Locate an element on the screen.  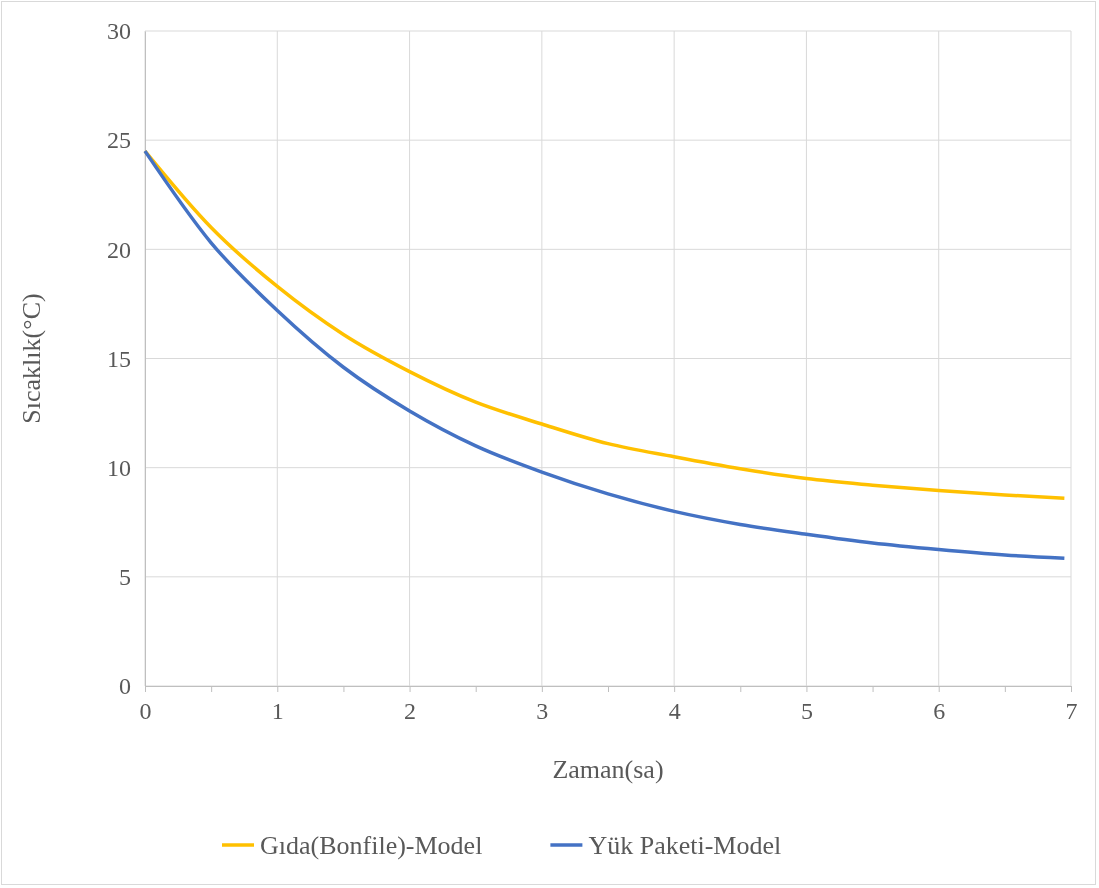
x-tick-label: 0 is located at coordinates (145, 711).